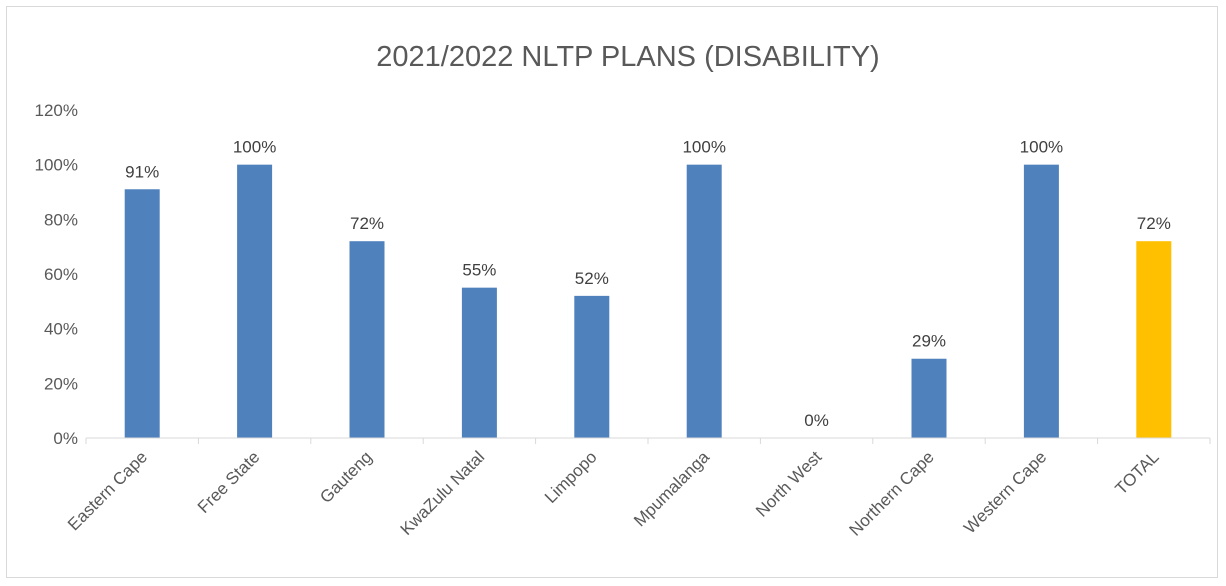 This screenshot has width=1226, height=586. I want to click on category-label: Free State, so click(229, 482).